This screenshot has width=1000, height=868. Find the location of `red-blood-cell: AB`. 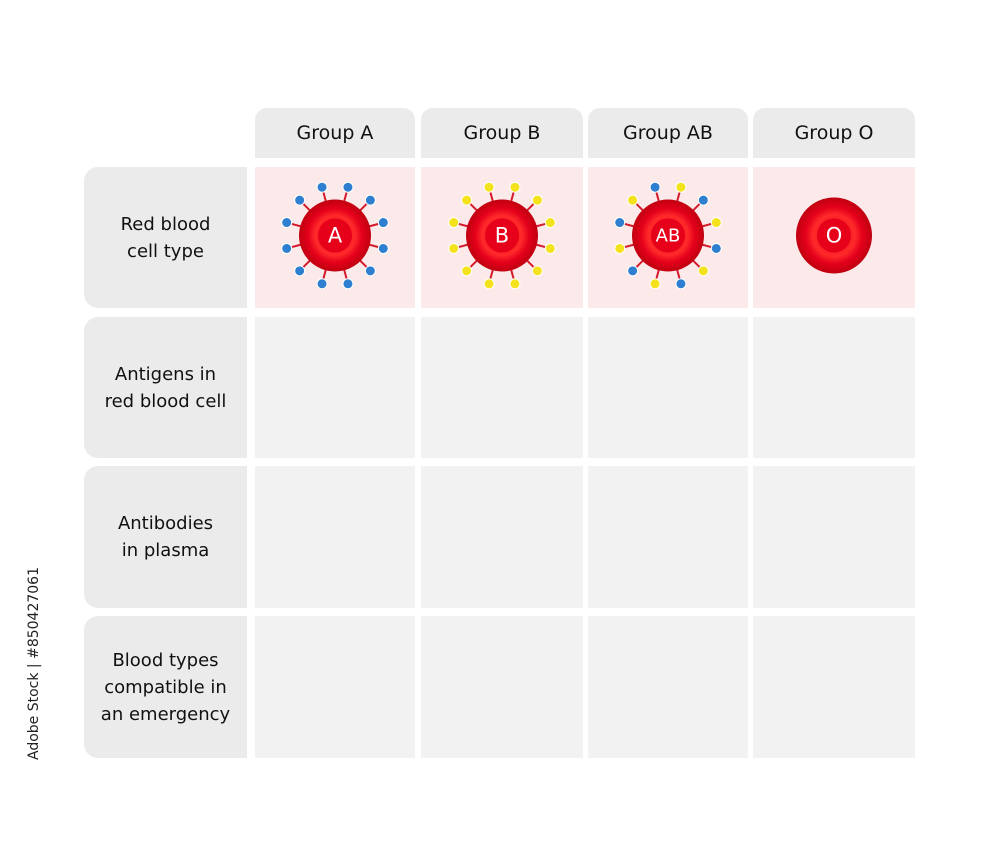

red-blood-cell: AB is located at coordinates (668, 235).